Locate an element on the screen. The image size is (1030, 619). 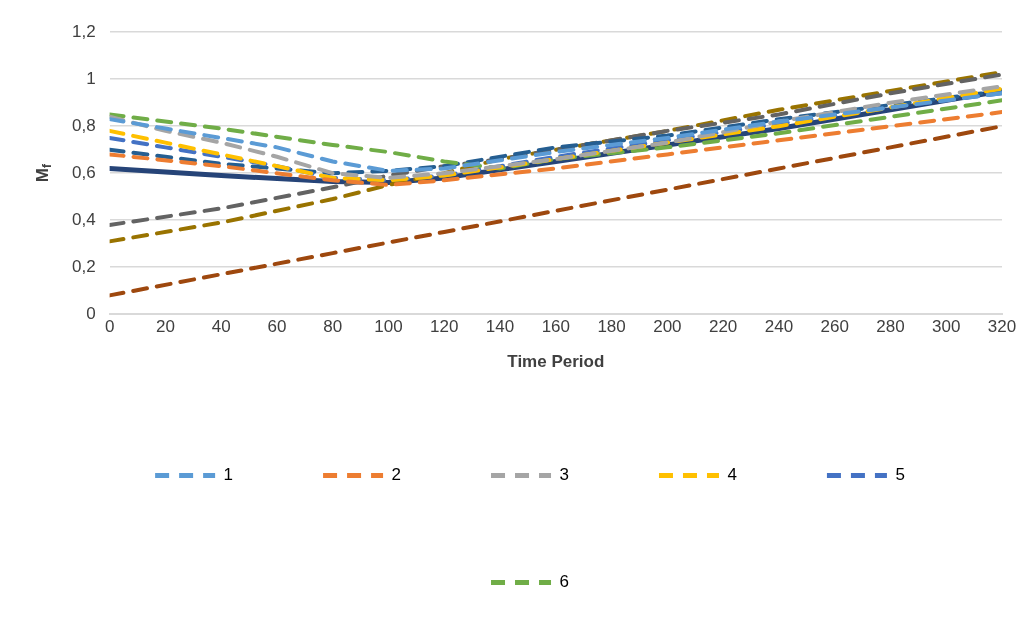
y-tick-label: 0 is located at coordinates (91, 313).